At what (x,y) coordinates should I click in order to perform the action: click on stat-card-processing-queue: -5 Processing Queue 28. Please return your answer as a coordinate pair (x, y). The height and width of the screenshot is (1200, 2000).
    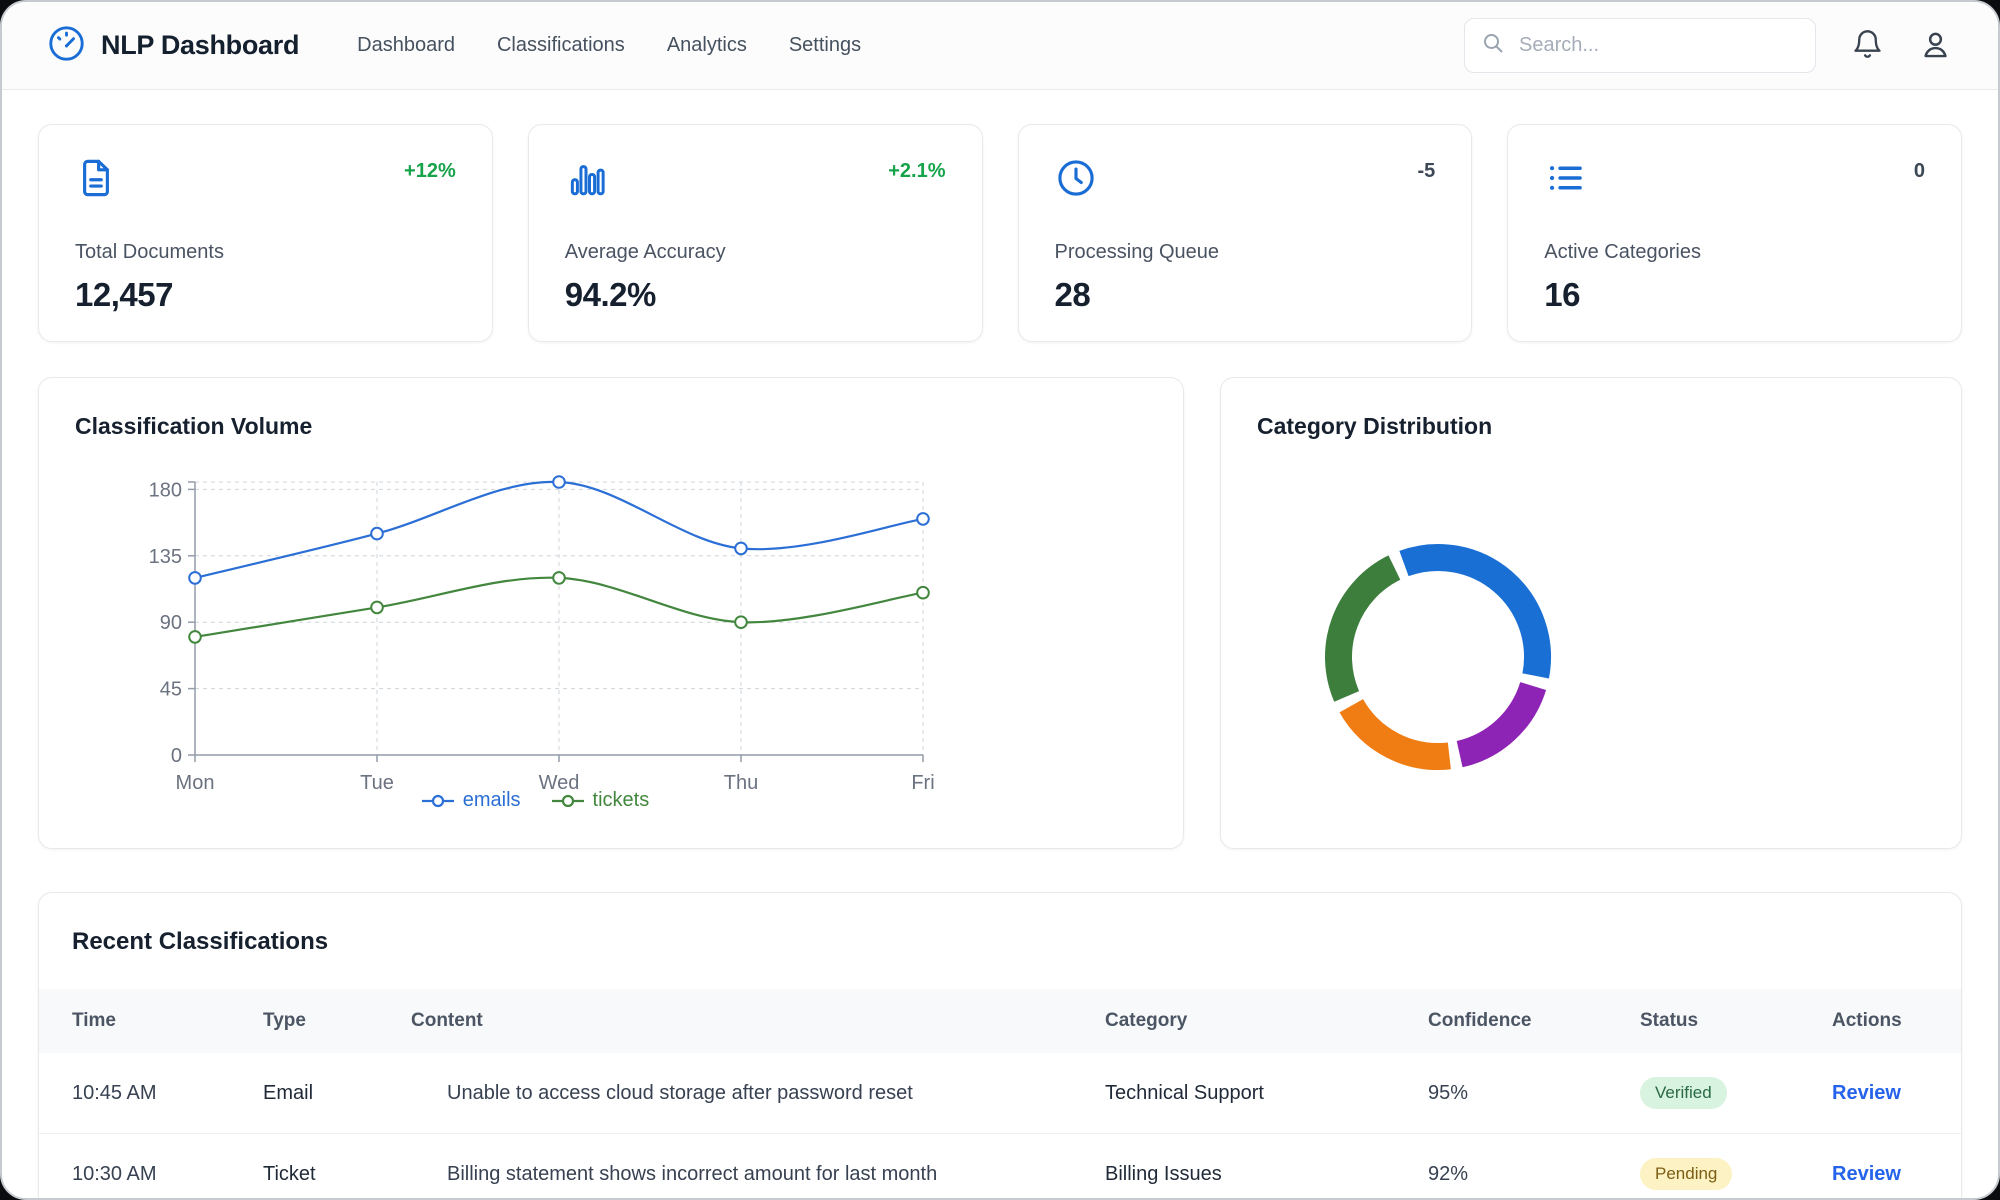
    Looking at the image, I should click on (1245, 233).